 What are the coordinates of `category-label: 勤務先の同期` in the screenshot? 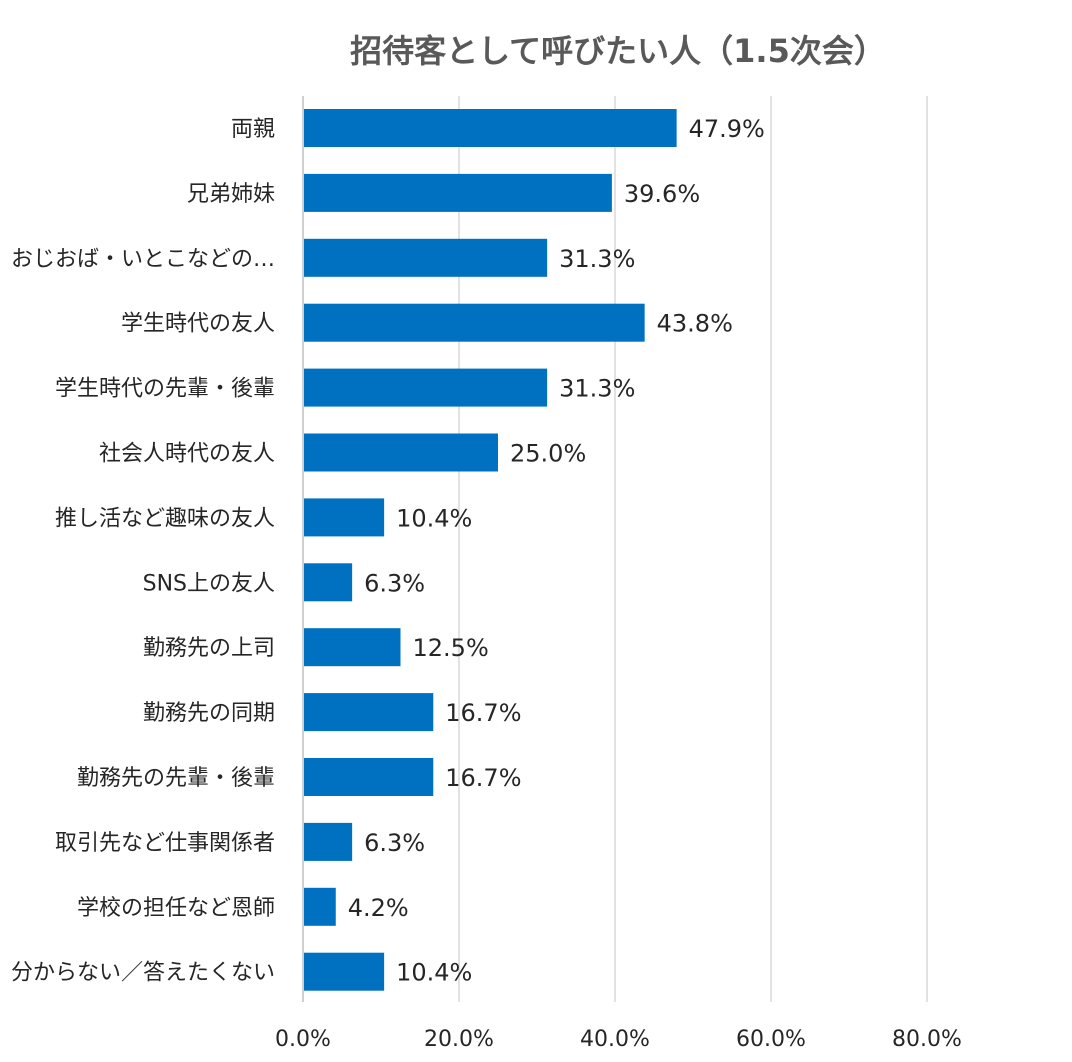 It's located at (209, 713).